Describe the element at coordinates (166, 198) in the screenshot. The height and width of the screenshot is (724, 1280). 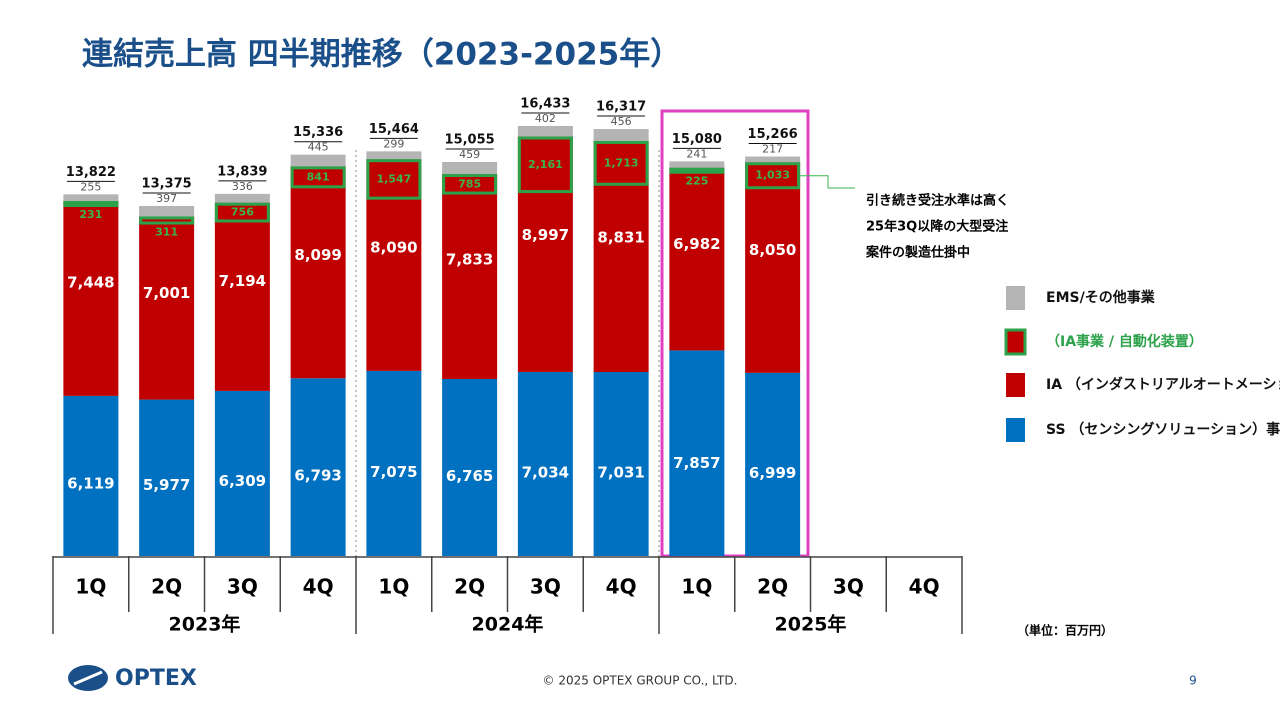
I see `ems-label: 397` at that location.